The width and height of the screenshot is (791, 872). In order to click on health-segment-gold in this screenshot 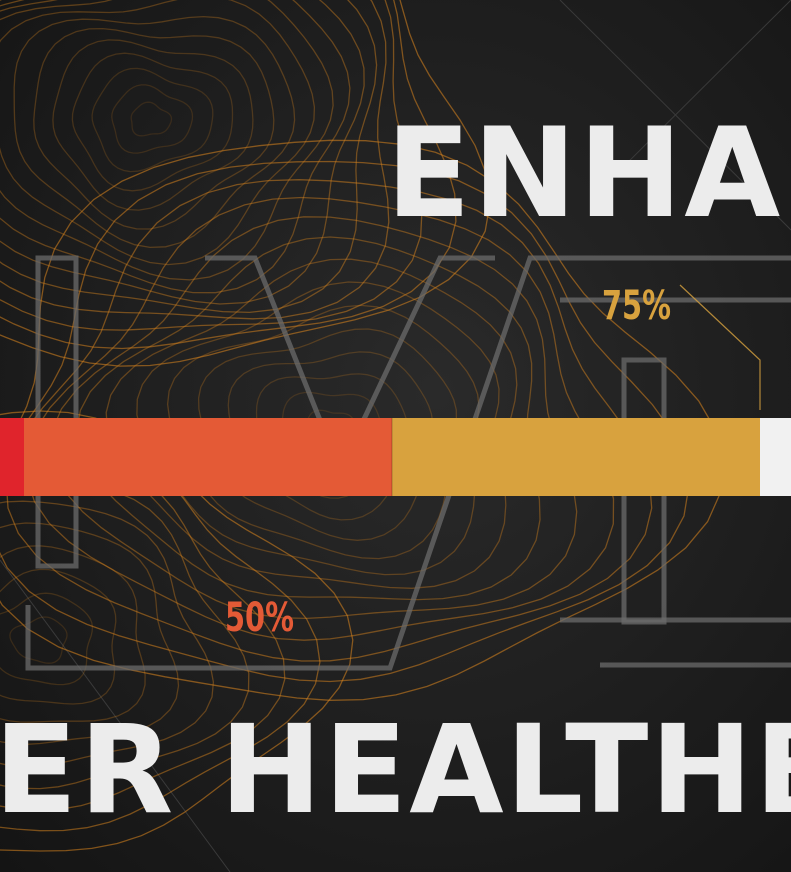, I will do `click(576, 457)`.